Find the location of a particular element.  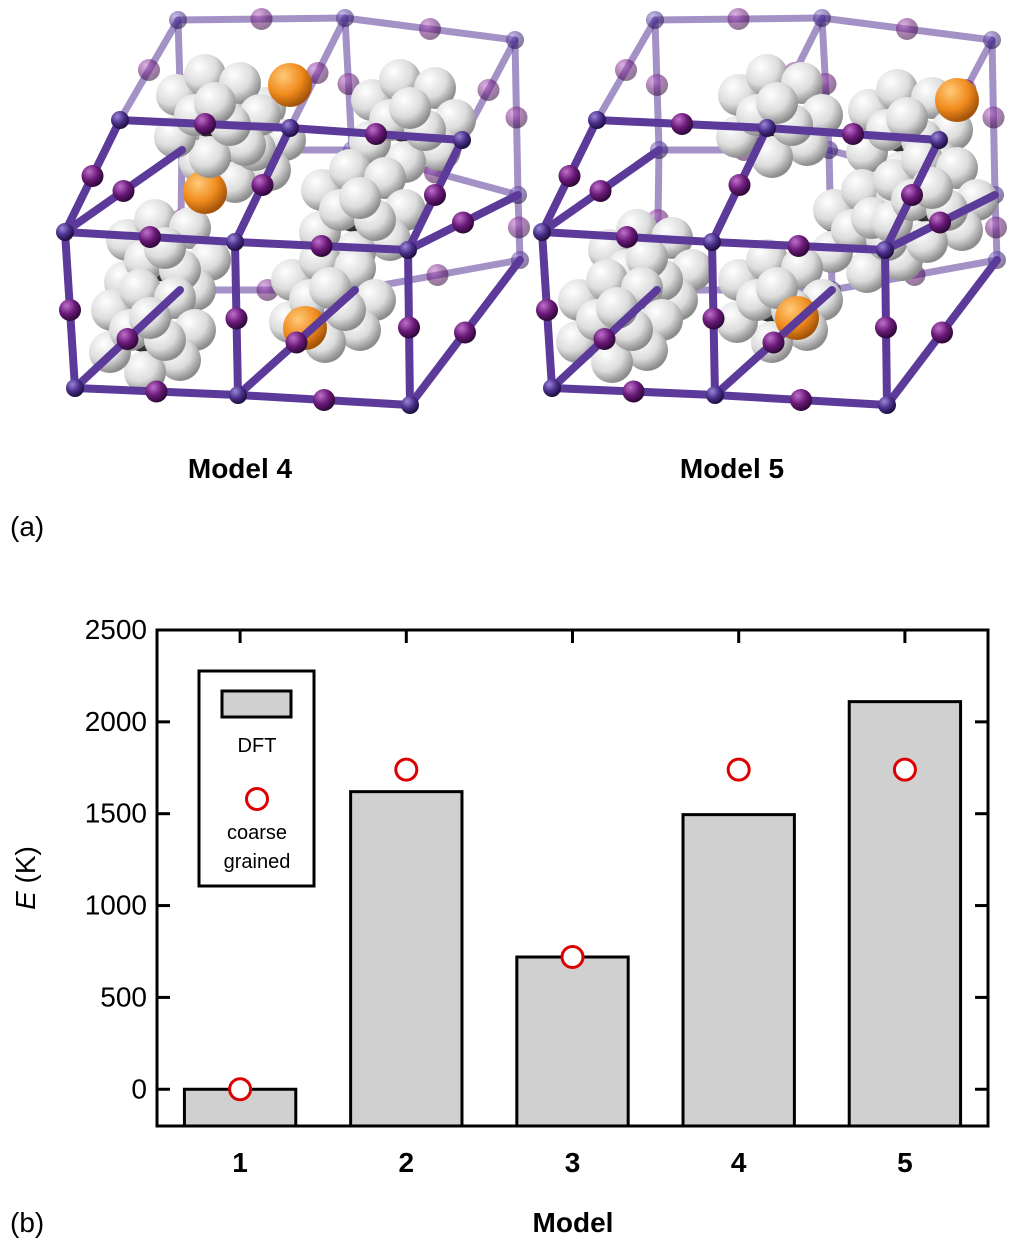

legend-label-coarse: coarse is located at coordinates (257, 833).